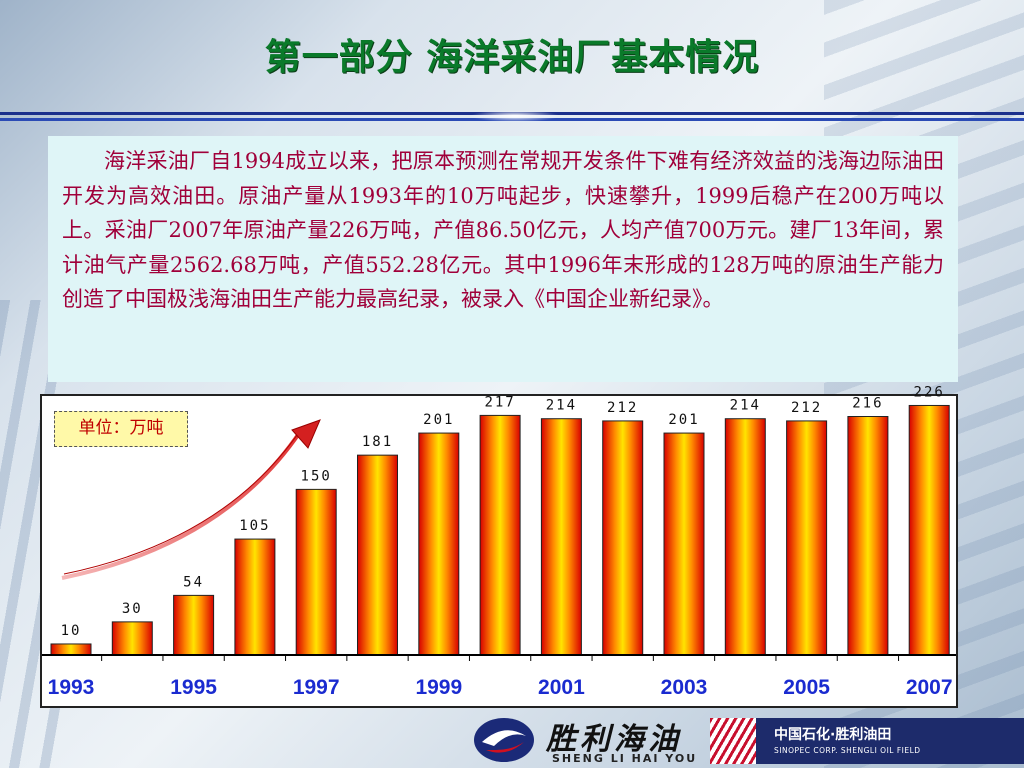 The image size is (1024, 768). What do you see at coordinates (121, 429) in the screenshot?
I see `chart-unit-label: 单位：万吨` at bounding box center [121, 429].